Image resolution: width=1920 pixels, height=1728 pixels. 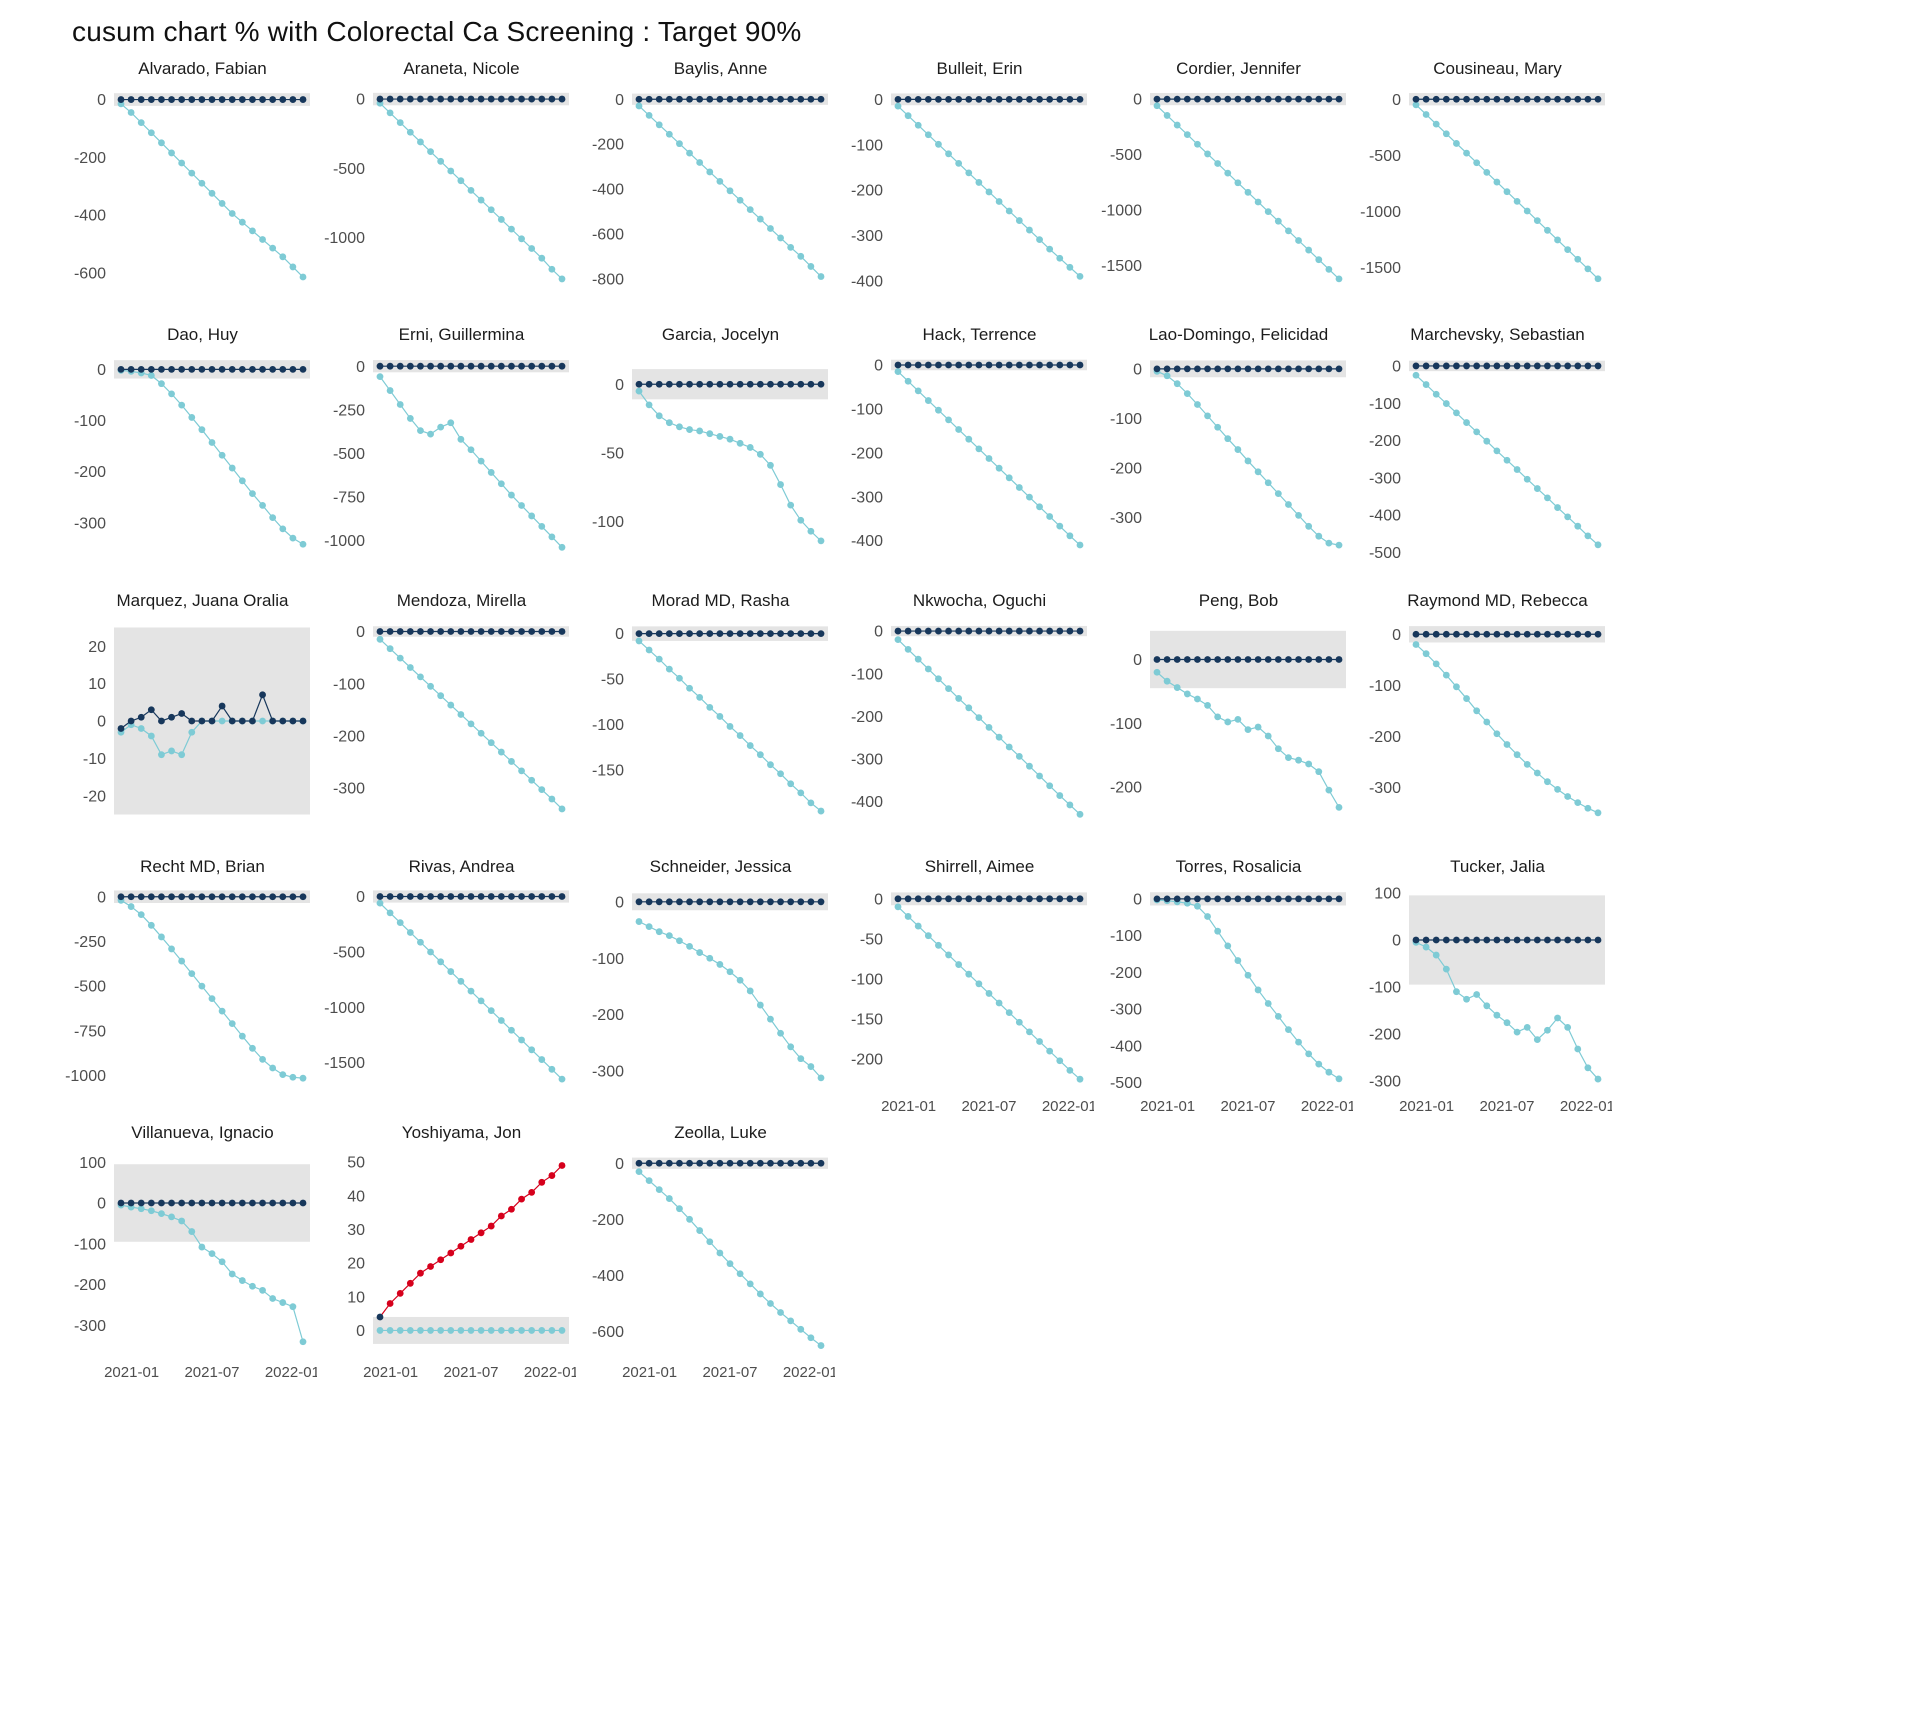 I want to click on y-tick-label: -100, so click(x=1385, y=404).